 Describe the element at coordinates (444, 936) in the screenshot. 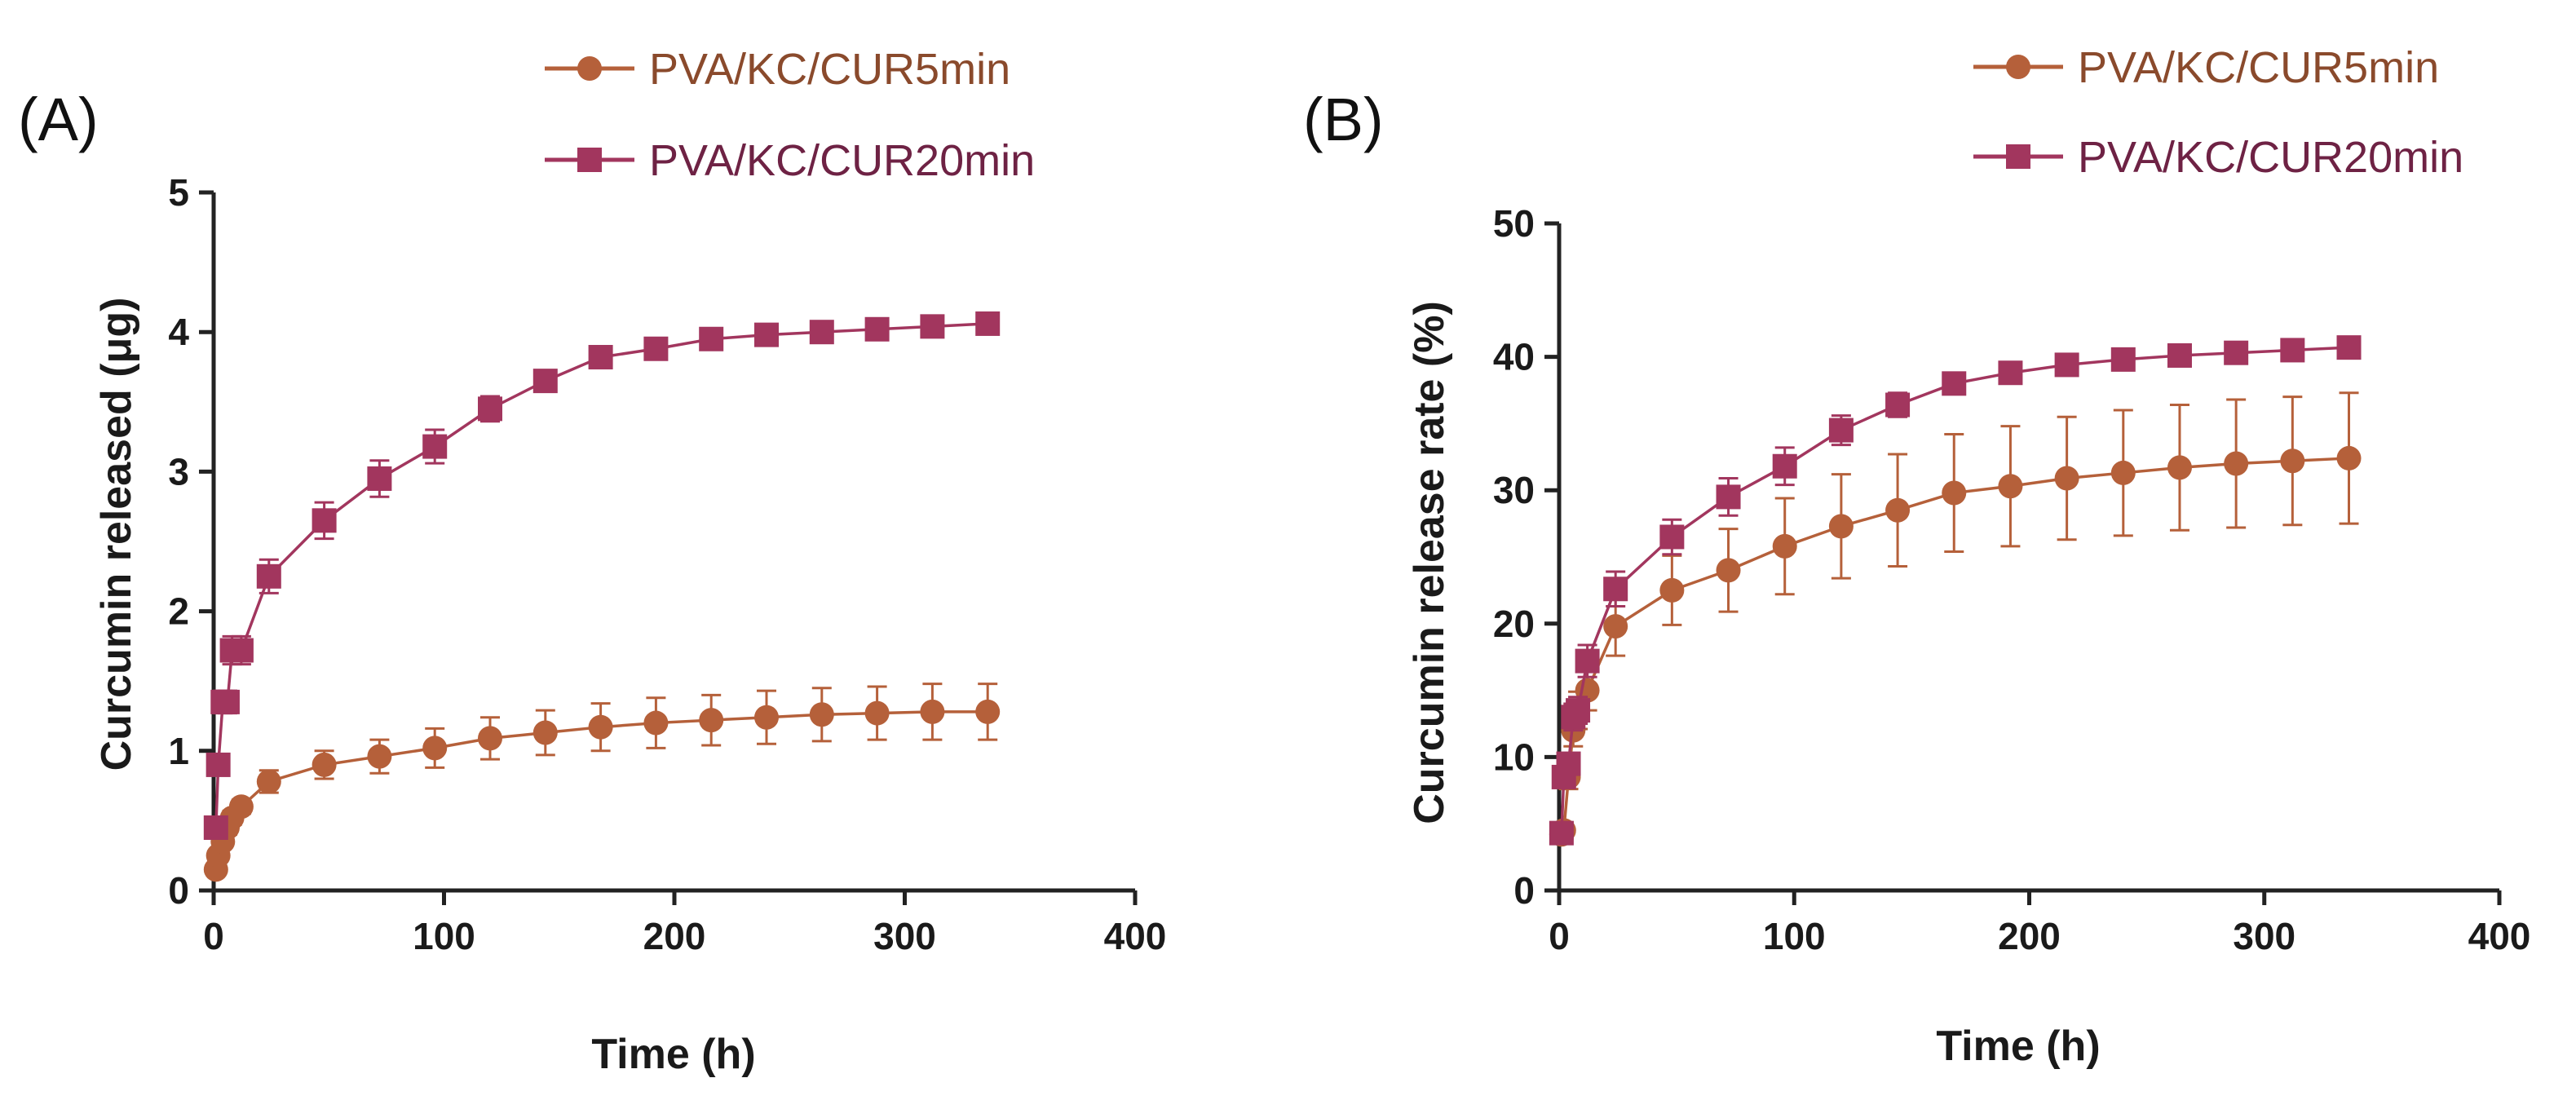

I see `x-tick-label-a-1: 100` at that location.